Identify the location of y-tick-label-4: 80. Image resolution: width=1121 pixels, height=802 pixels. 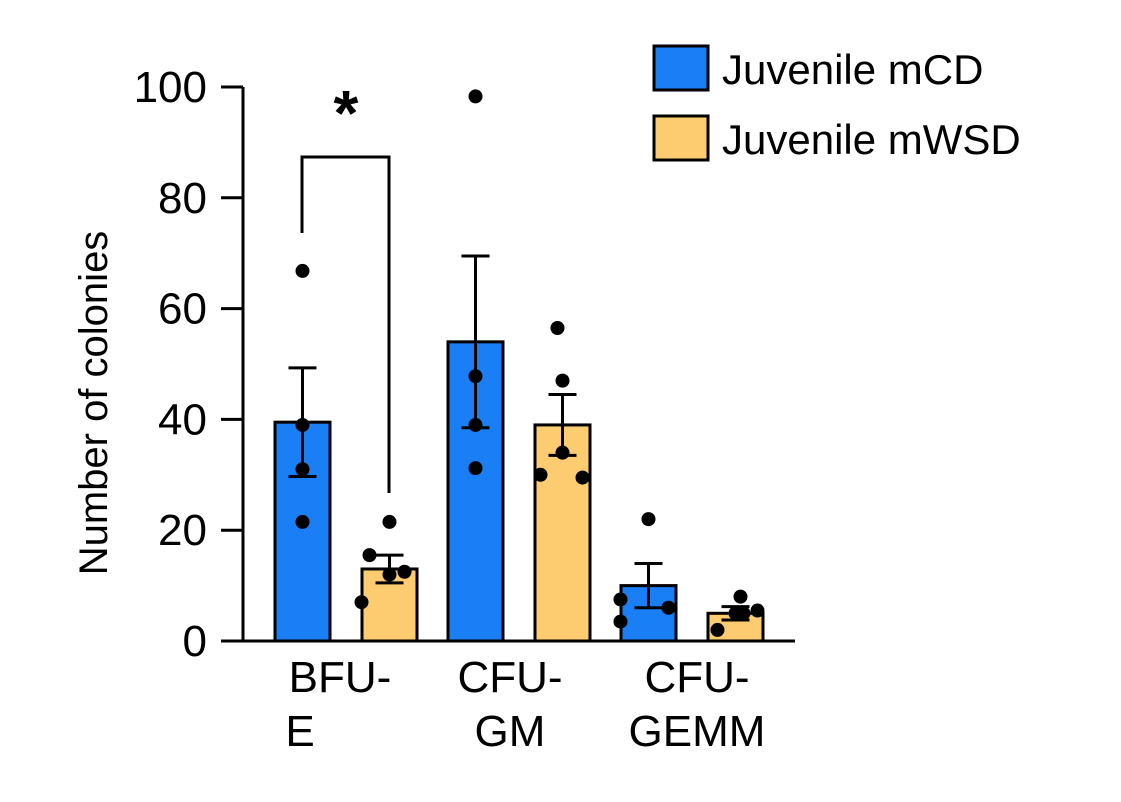
(182, 198).